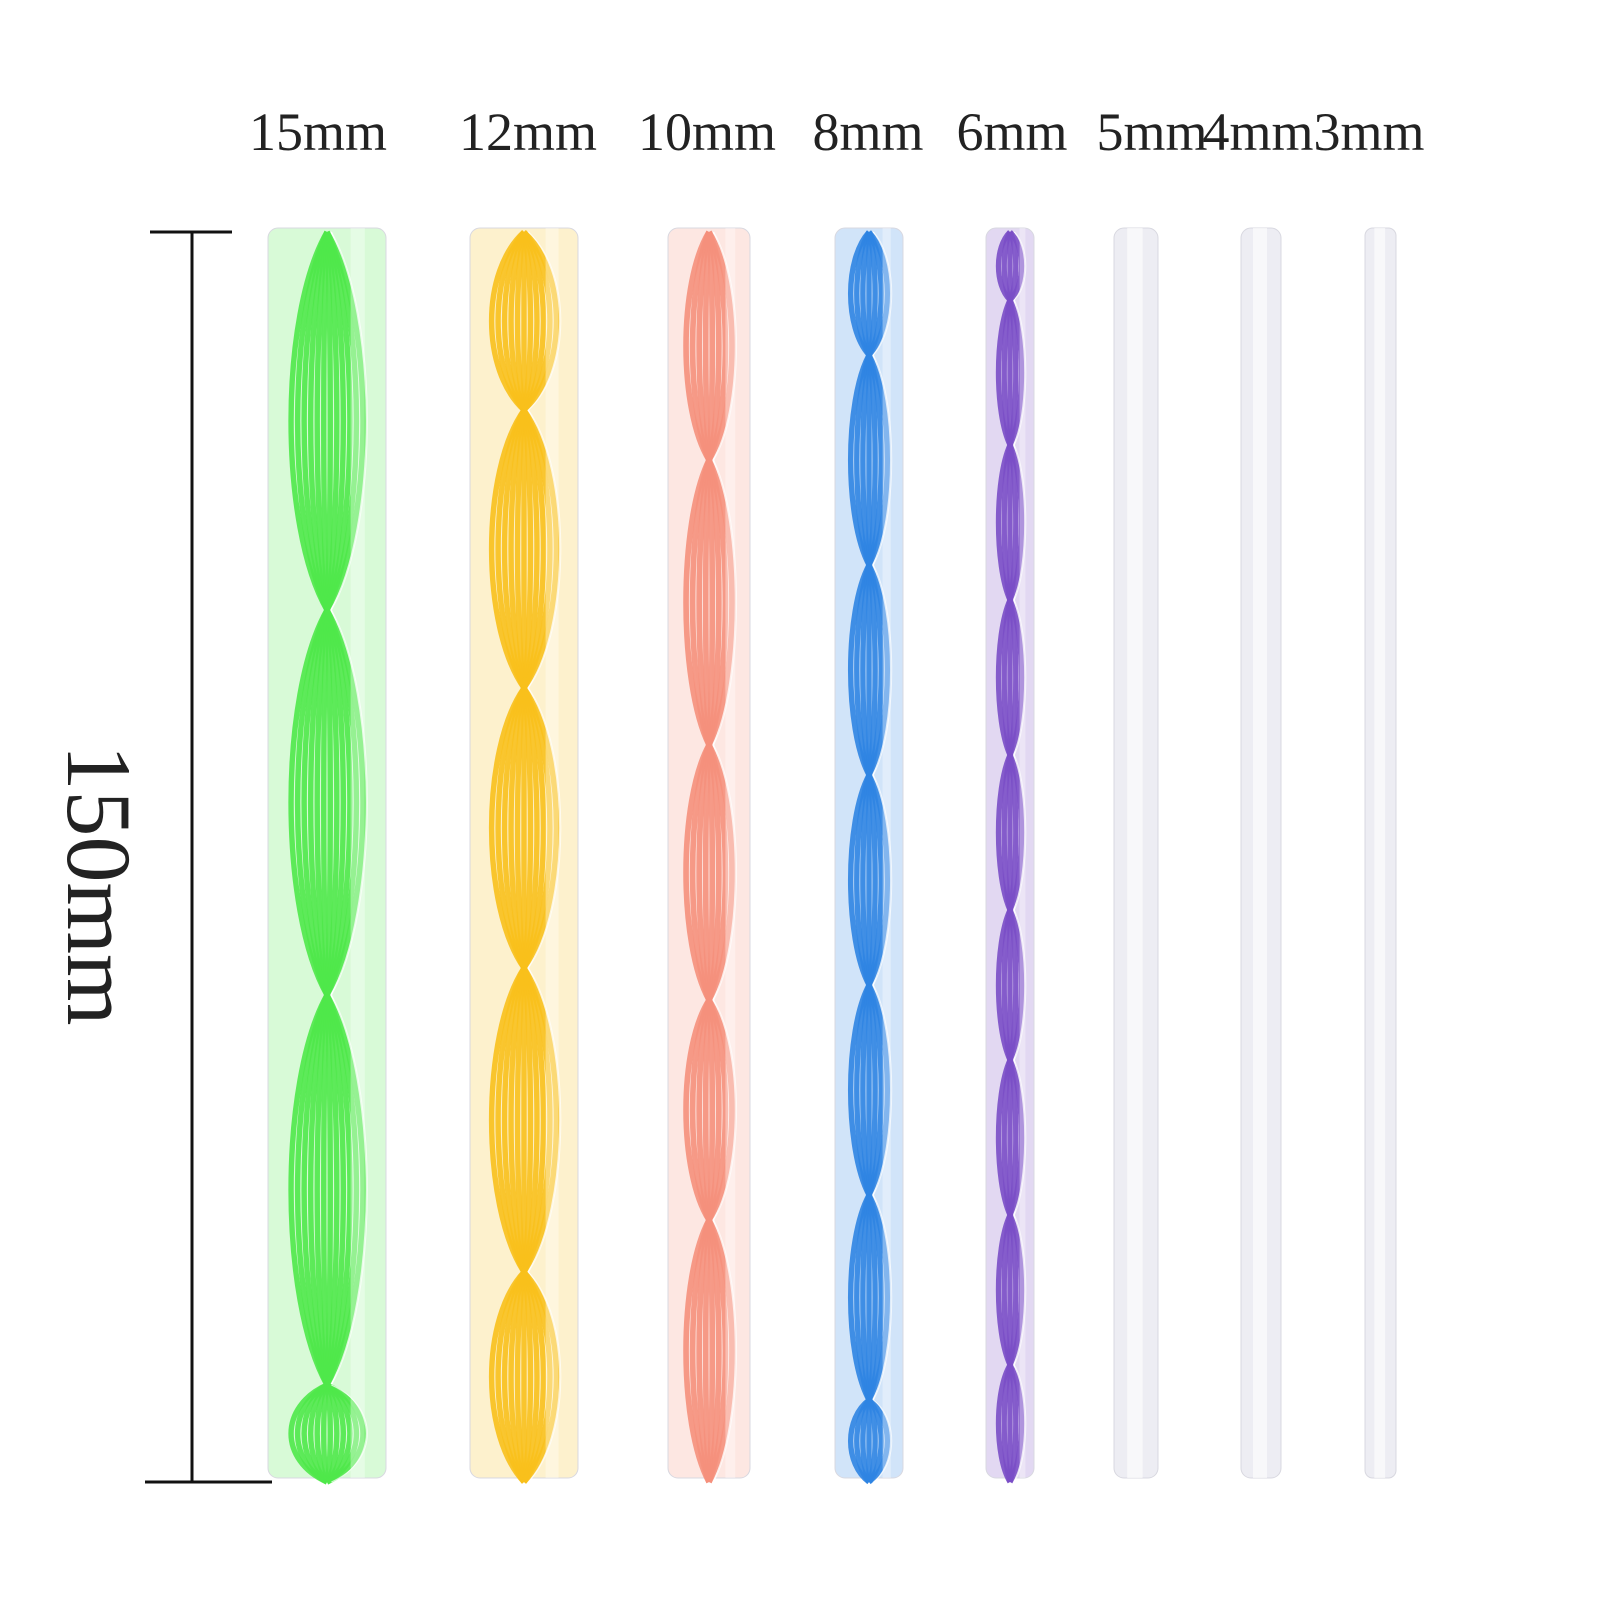 Image resolution: width=1600 pixels, height=1600 pixels. What do you see at coordinates (1151, 132) in the screenshot?
I see `diameter-label: 5mm` at bounding box center [1151, 132].